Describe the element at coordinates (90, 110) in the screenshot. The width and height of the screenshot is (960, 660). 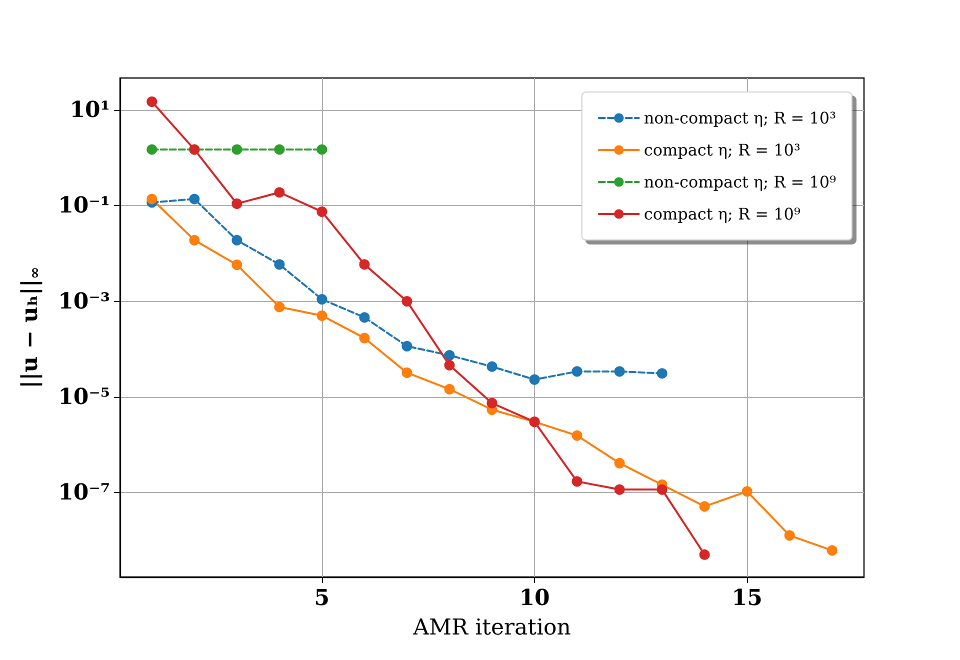
I see `y-tick-label: 10¹` at that location.